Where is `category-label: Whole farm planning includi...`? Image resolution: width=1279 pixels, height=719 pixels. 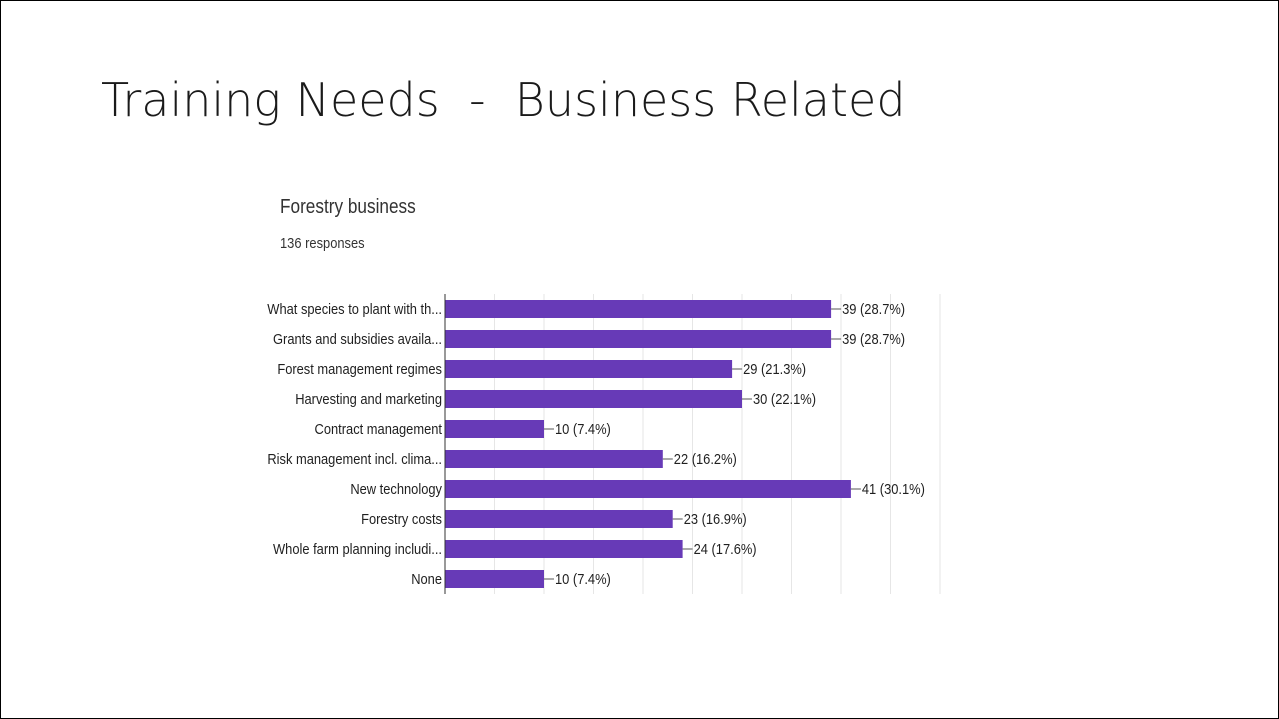
category-label: Whole farm planning includi... is located at coordinates (357, 548).